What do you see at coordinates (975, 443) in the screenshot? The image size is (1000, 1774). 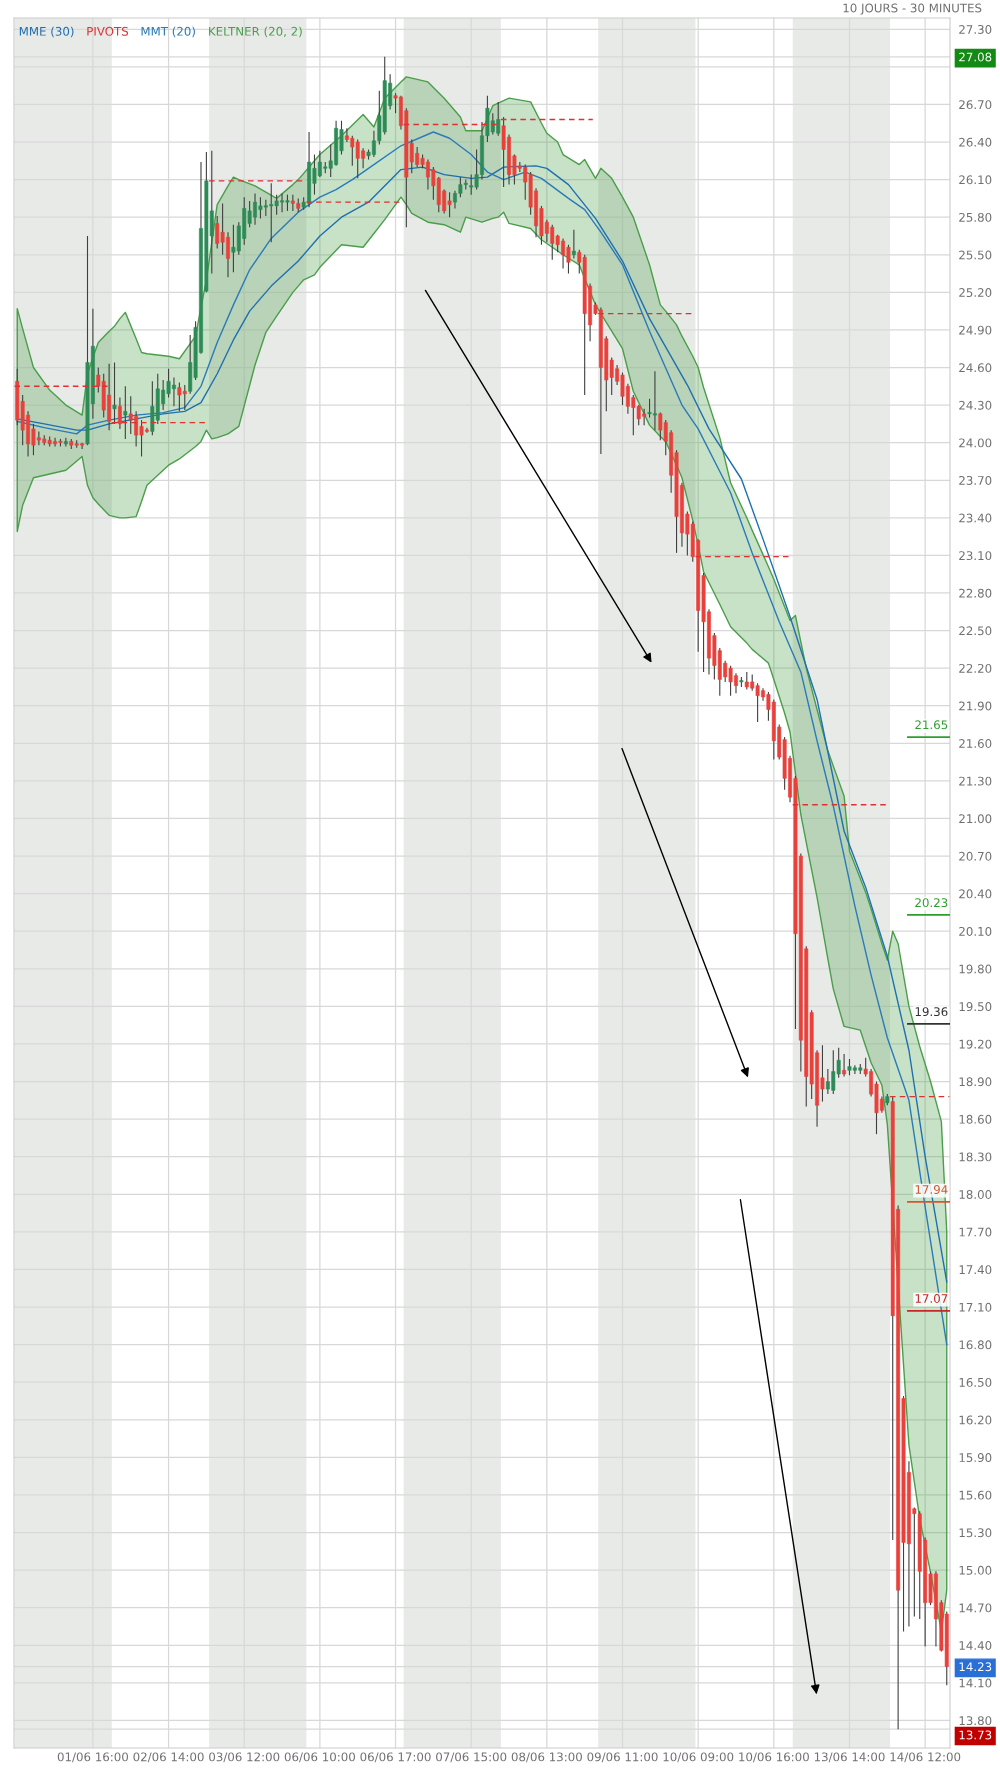 I see `y-tick-label: 24.00` at bounding box center [975, 443].